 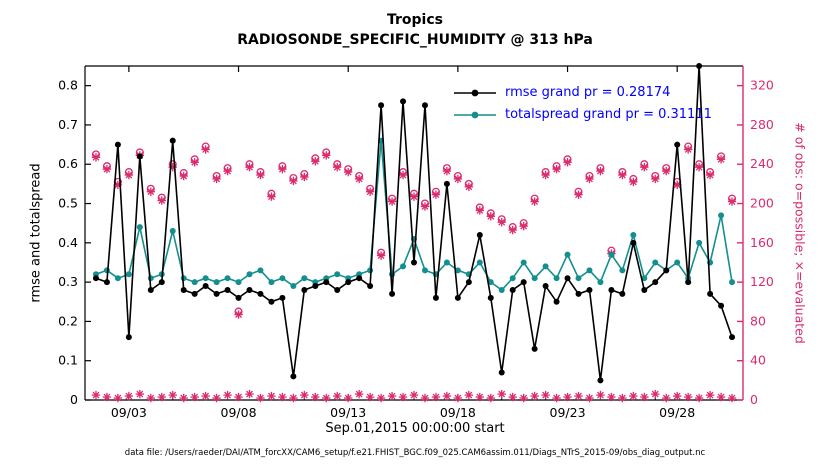 I want to click on left-tick-label: 0.6, so click(x=68, y=163).